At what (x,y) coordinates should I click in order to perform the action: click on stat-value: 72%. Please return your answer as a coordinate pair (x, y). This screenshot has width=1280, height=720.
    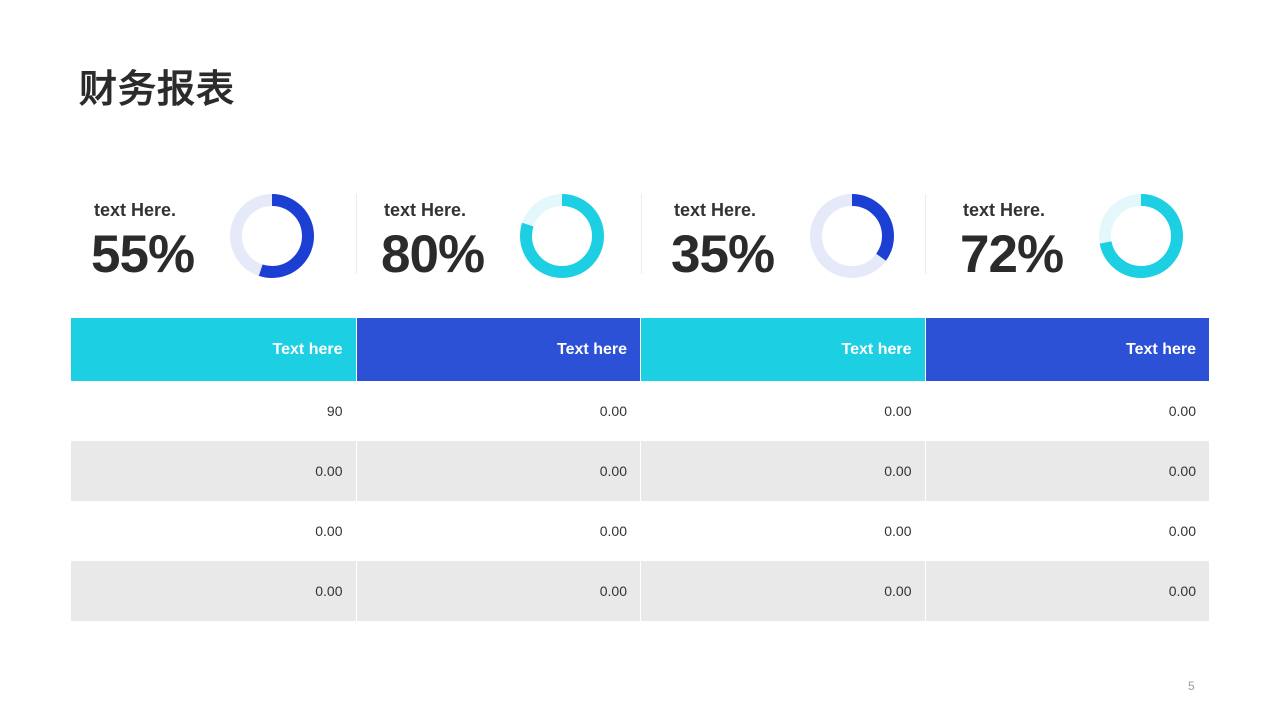
    Looking at the image, I should click on (1012, 254).